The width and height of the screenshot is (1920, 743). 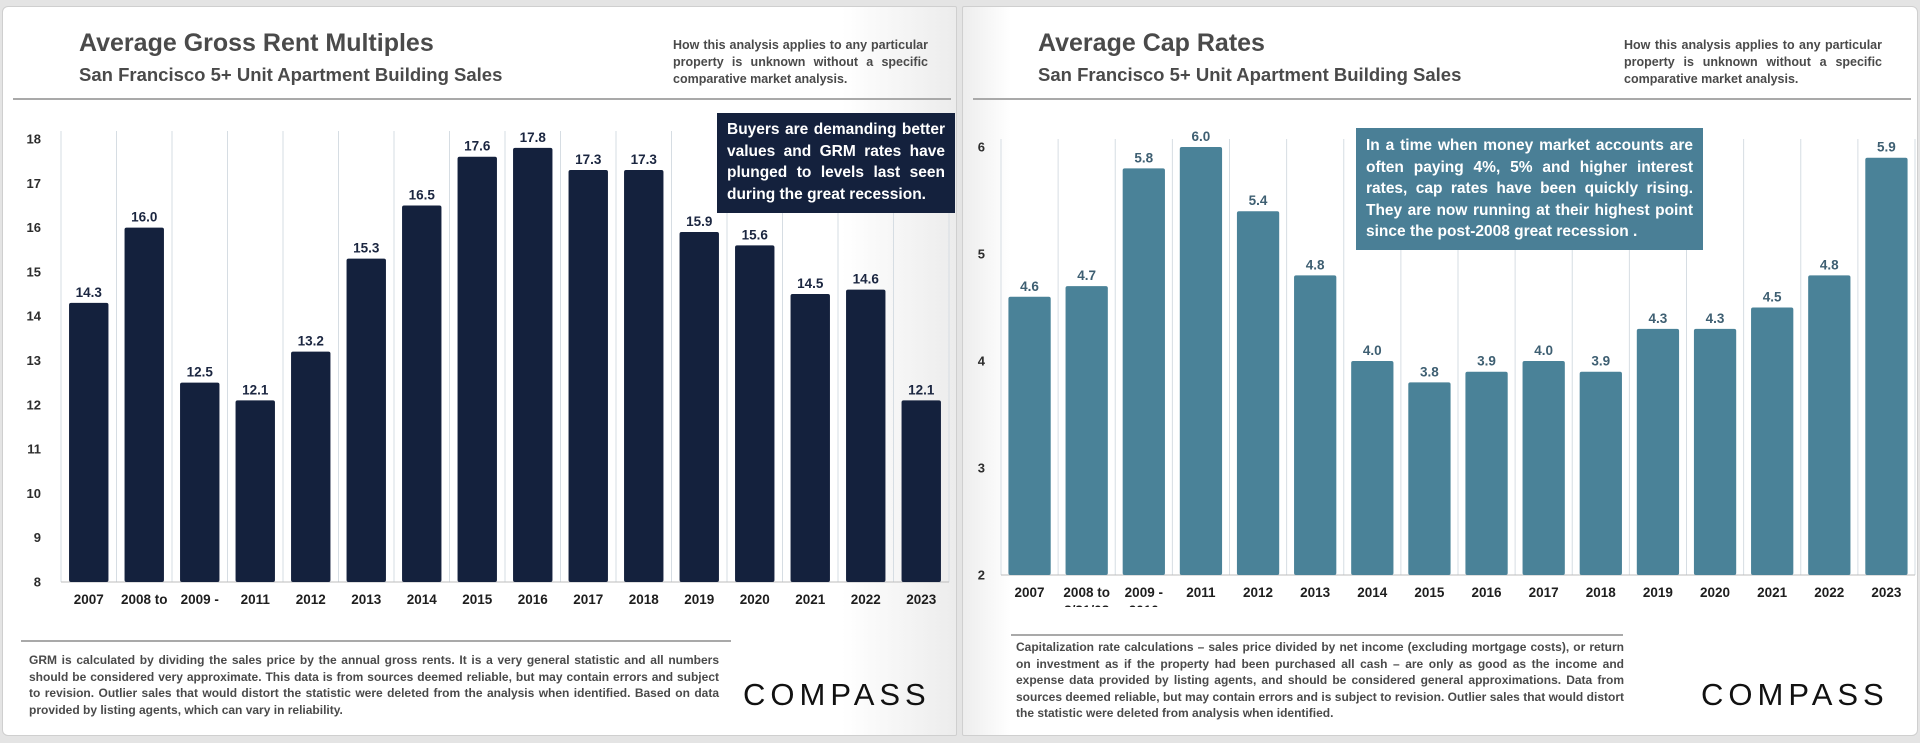 I want to click on data-label: 17.3, so click(x=644, y=159).